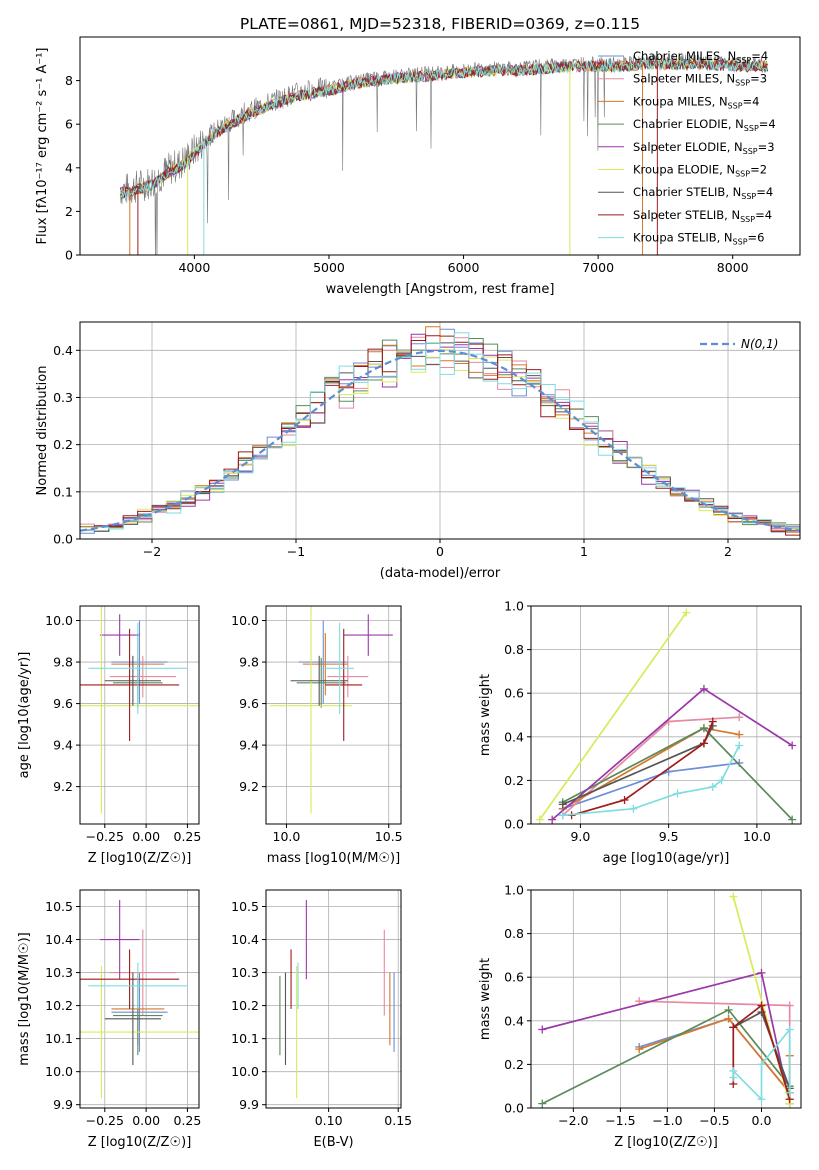 This screenshot has height=1170, width=819. What do you see at coordinates (440, 551) in the screenshot?
I see `x-tick-label: 0` at bounding box center [440, 551].